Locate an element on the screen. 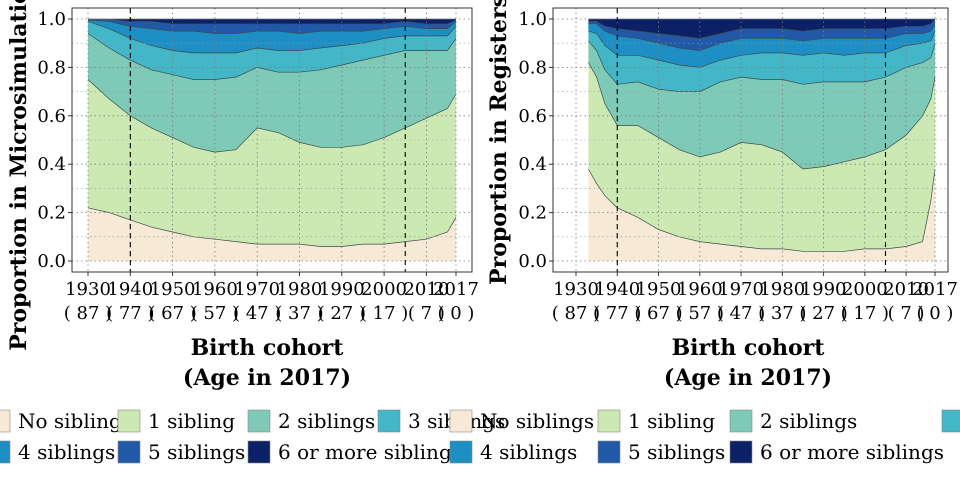  y-tick-label: 0.6 is located at coordinates (532, 116).